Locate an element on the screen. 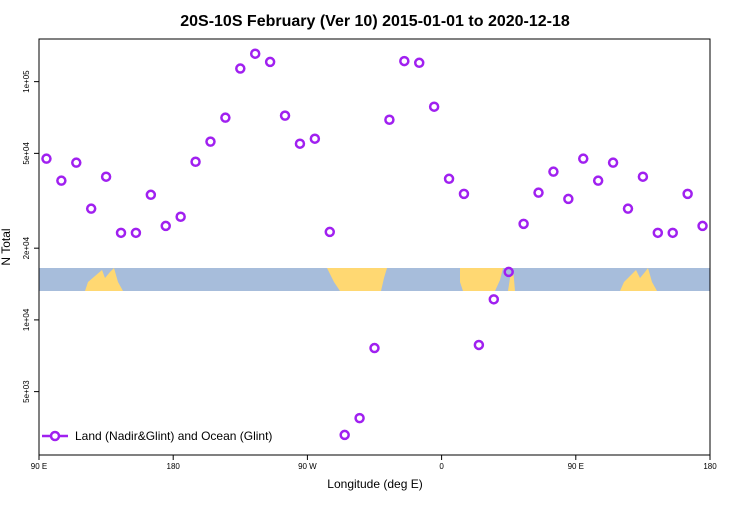 The image size is (750, 505). x-axis-label: Longitude (deg E) is located at coordinates (374, 484).